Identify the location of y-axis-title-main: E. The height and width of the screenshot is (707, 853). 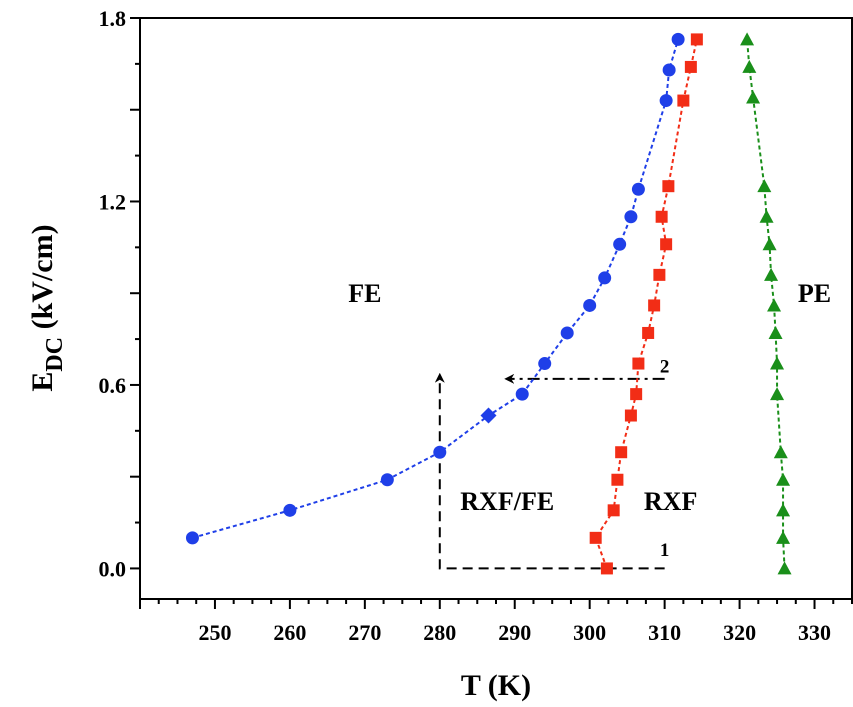
(42, 382).